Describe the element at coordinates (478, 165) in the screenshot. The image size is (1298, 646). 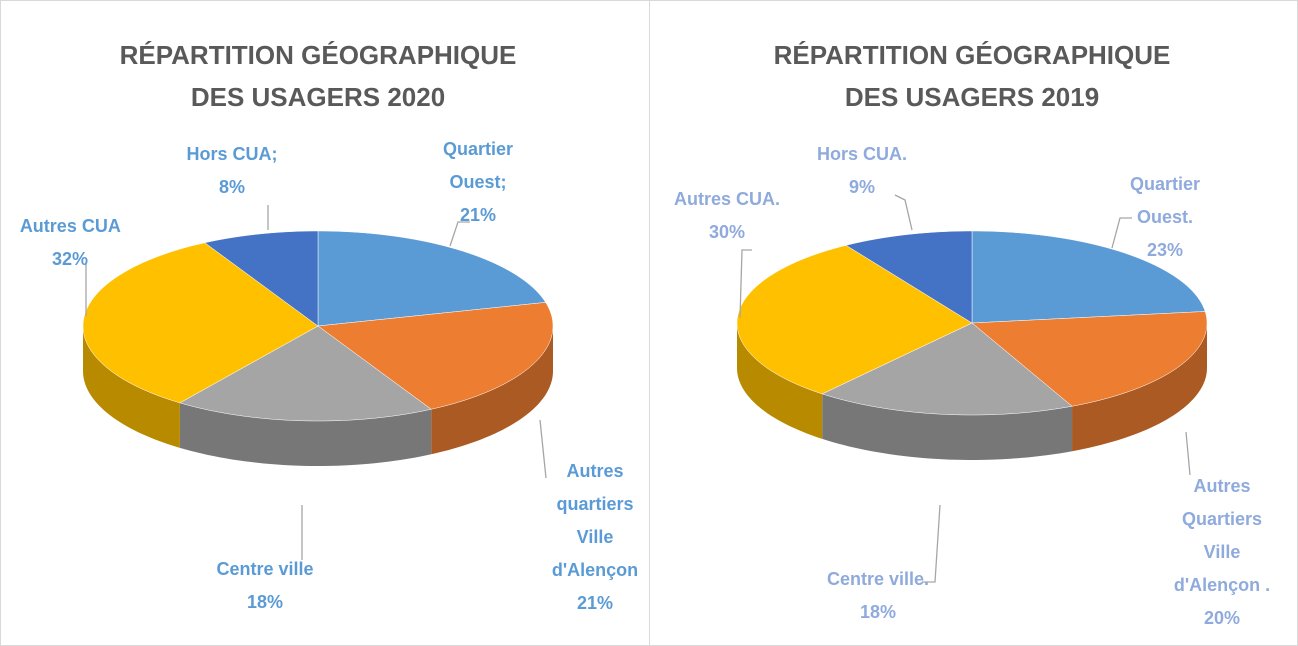
I see `category-label: Quartier Ouest;` at that location.